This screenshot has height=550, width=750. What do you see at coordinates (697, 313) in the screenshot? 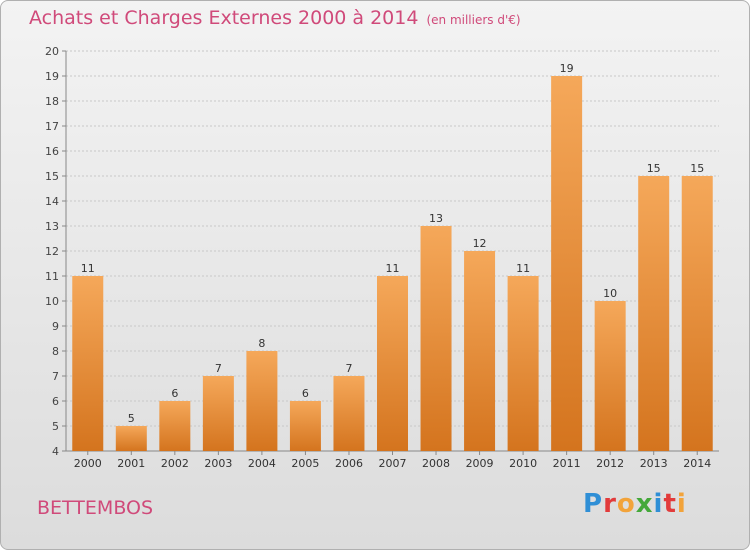
I see `bar-2014` at bounding box center [697, 313].